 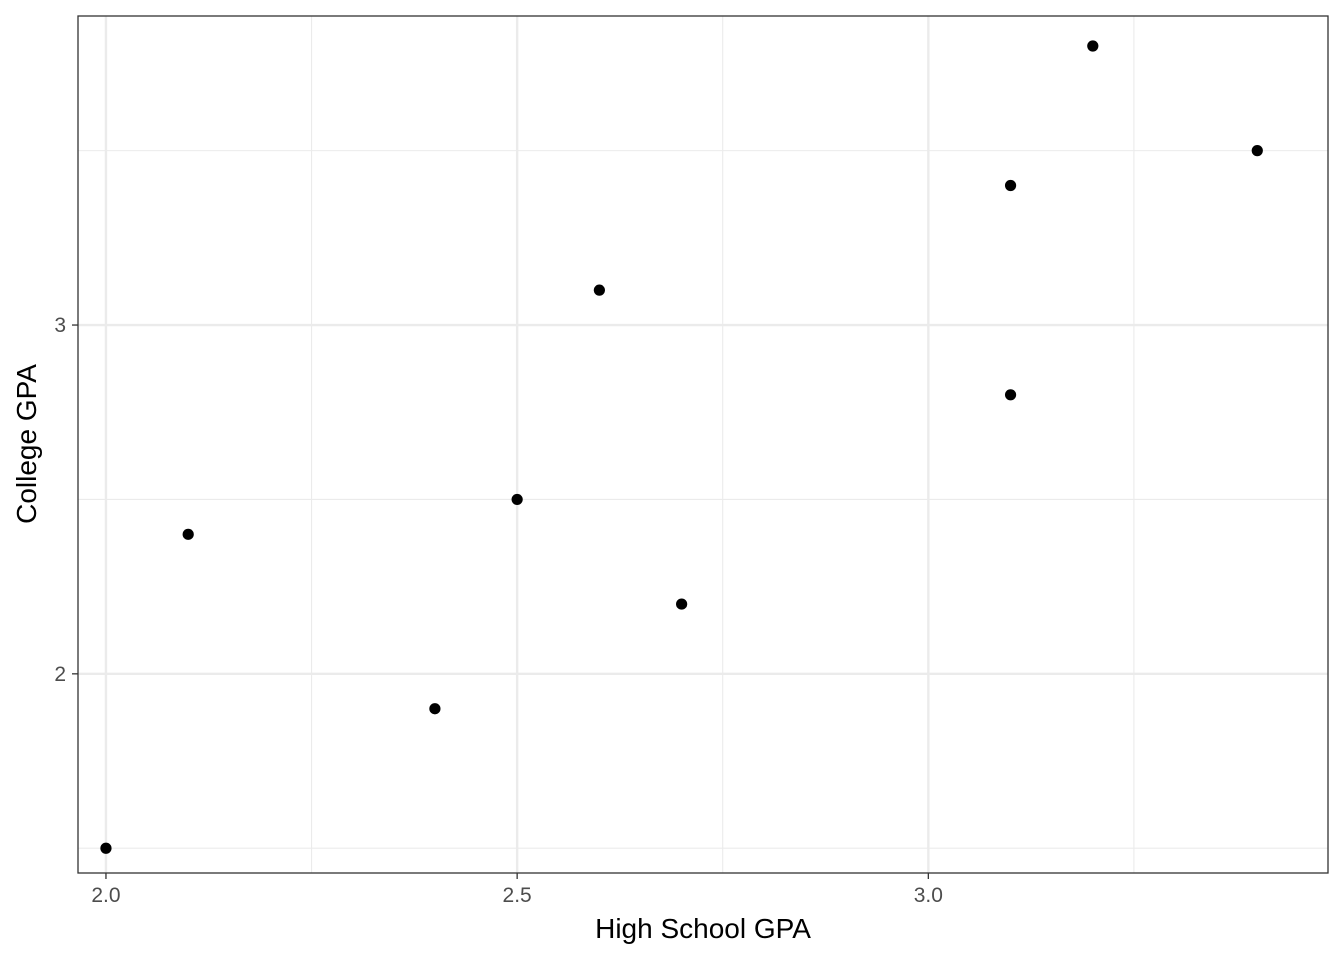 I want to click on y-axis-ticks: 23, so click(x=66, y=500).